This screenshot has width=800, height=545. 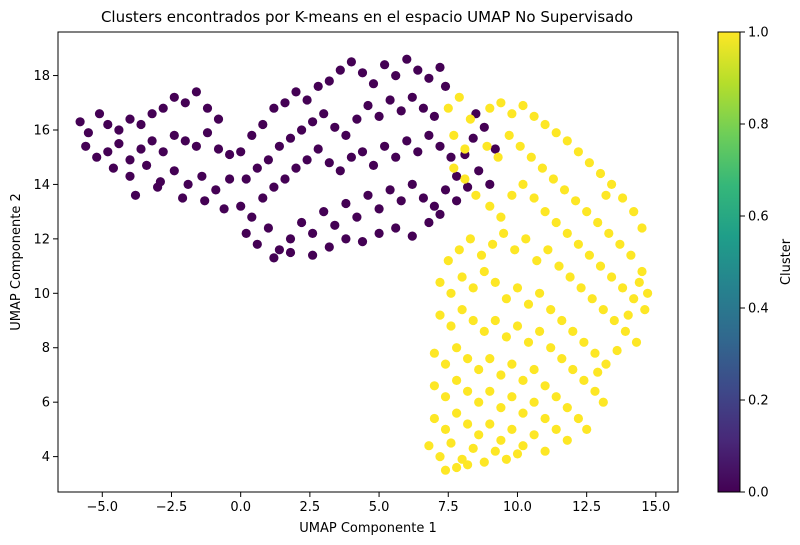 I want to click on colorbar-gradient, so click(x=729, y=262).